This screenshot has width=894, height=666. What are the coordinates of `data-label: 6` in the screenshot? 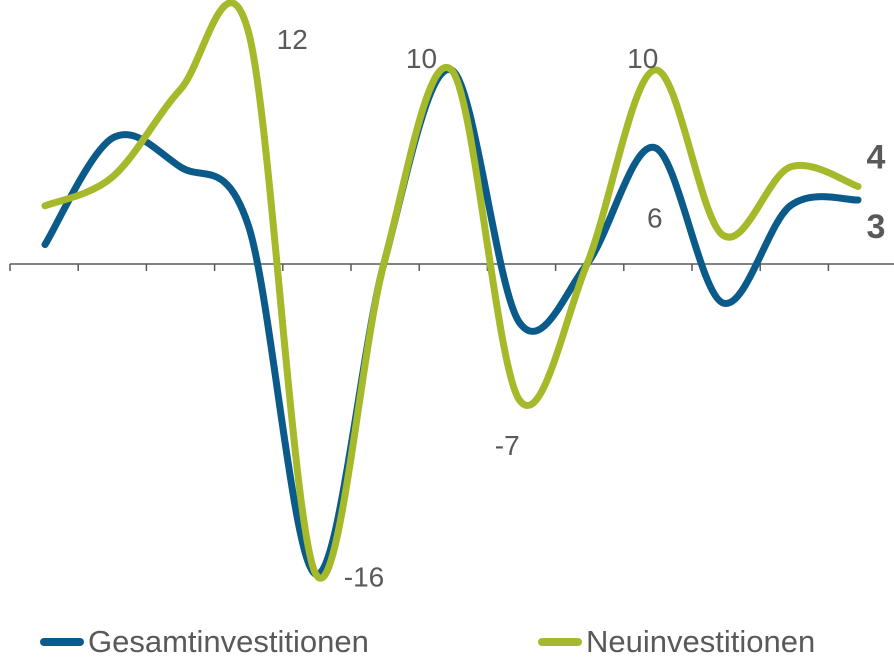 It's located at (655, 218).